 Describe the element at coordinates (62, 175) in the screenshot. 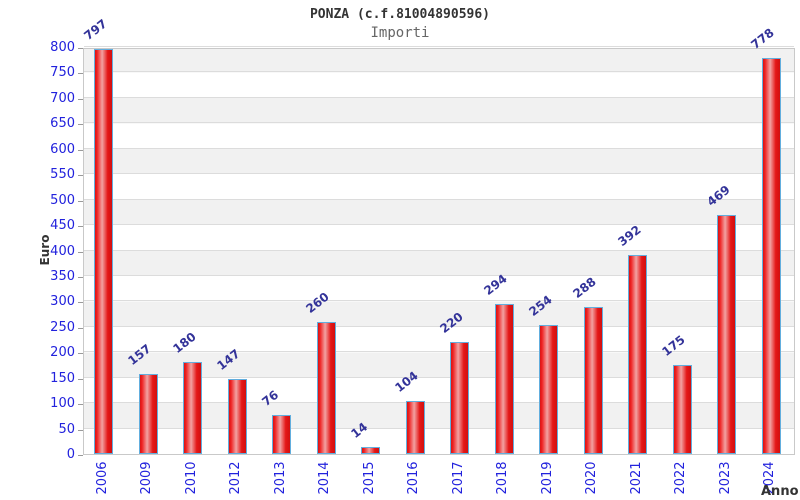

I see `y-tick-label: 550` at that location.